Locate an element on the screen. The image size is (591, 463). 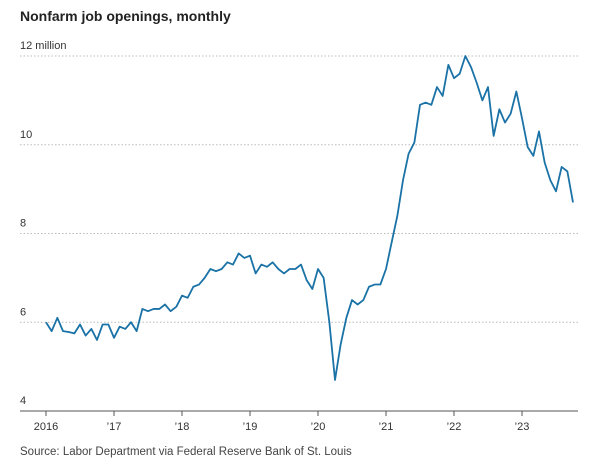
y-tick-label: 12 million is located at coordinates (43, 46).